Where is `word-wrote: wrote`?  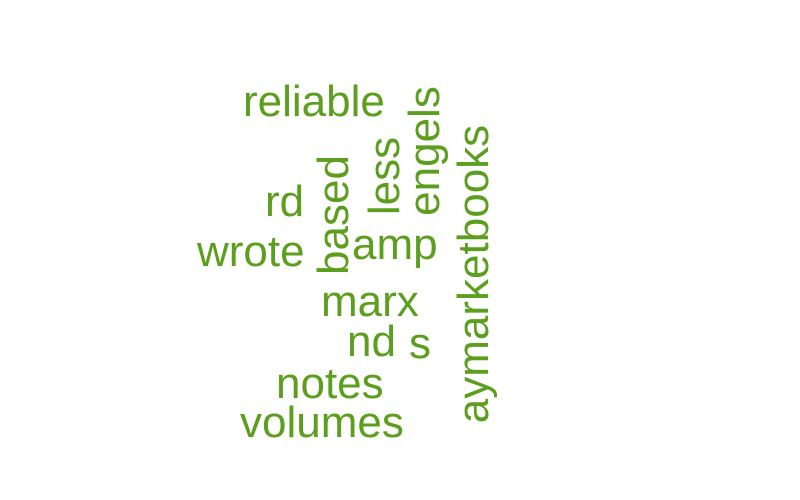 word-wrote: wrote is located at coordinates (251, 251).